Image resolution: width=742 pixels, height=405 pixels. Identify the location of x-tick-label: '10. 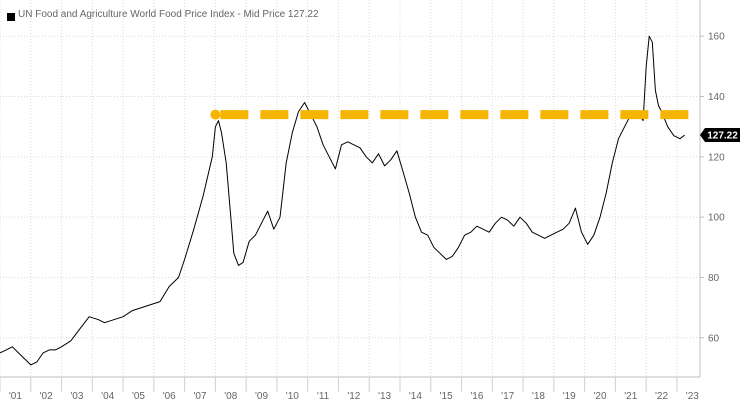
(292, 396).